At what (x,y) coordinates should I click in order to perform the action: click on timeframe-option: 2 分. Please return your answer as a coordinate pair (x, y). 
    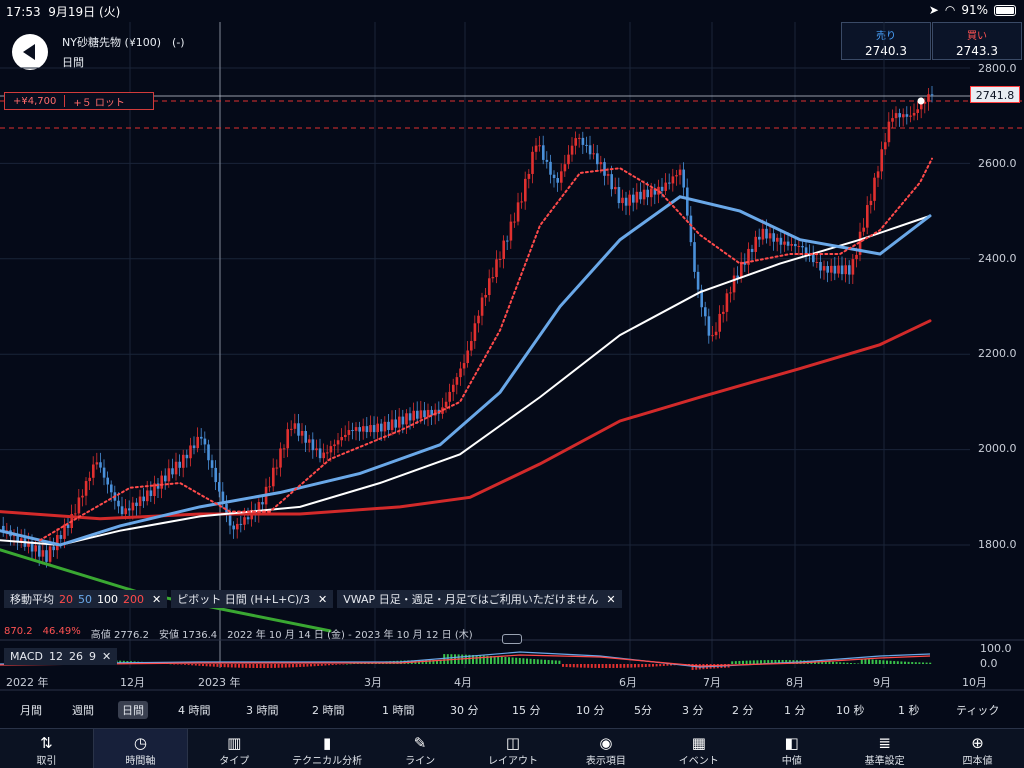
    Looking at the image, I should click on (743, 710).